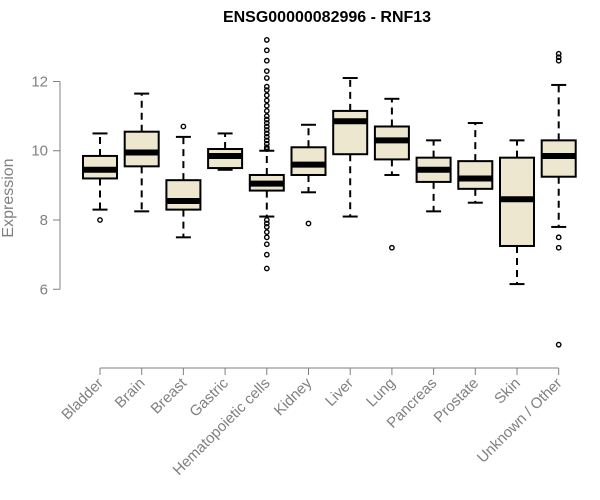 The height and width of the screenshot is (500, 600). Describe the element at coordinates (44, 289) in the screenshot. I see `y-tick-label: 6` at that location.